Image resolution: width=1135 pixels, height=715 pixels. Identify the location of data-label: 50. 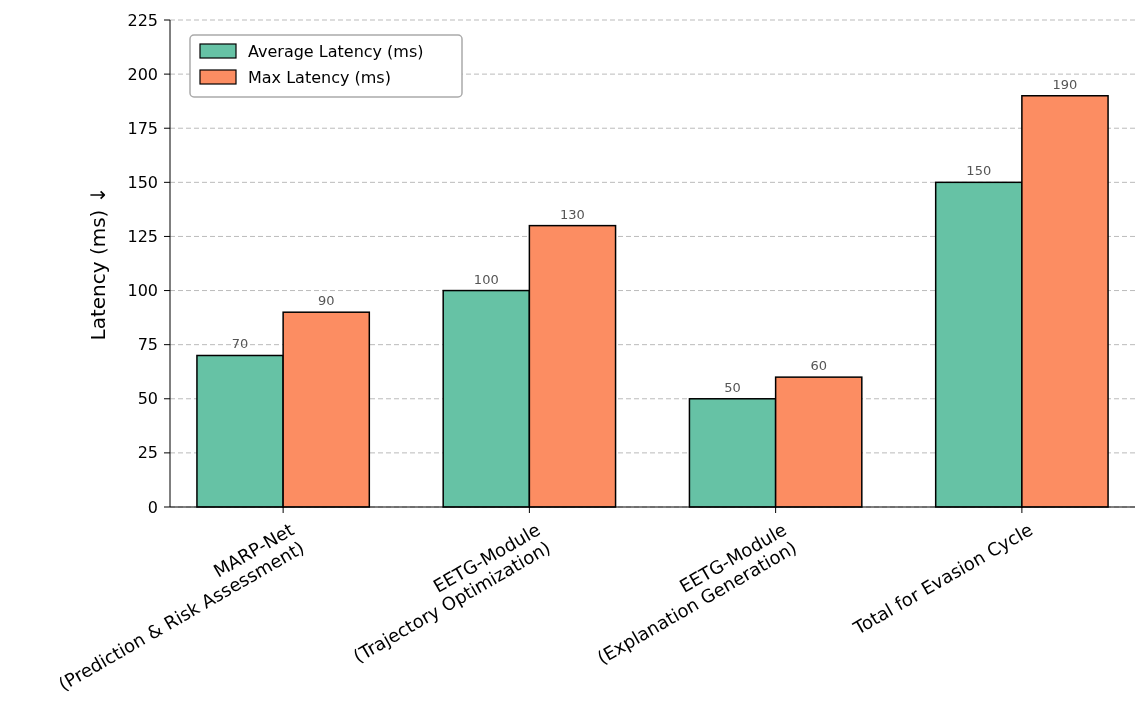
(732, 387).